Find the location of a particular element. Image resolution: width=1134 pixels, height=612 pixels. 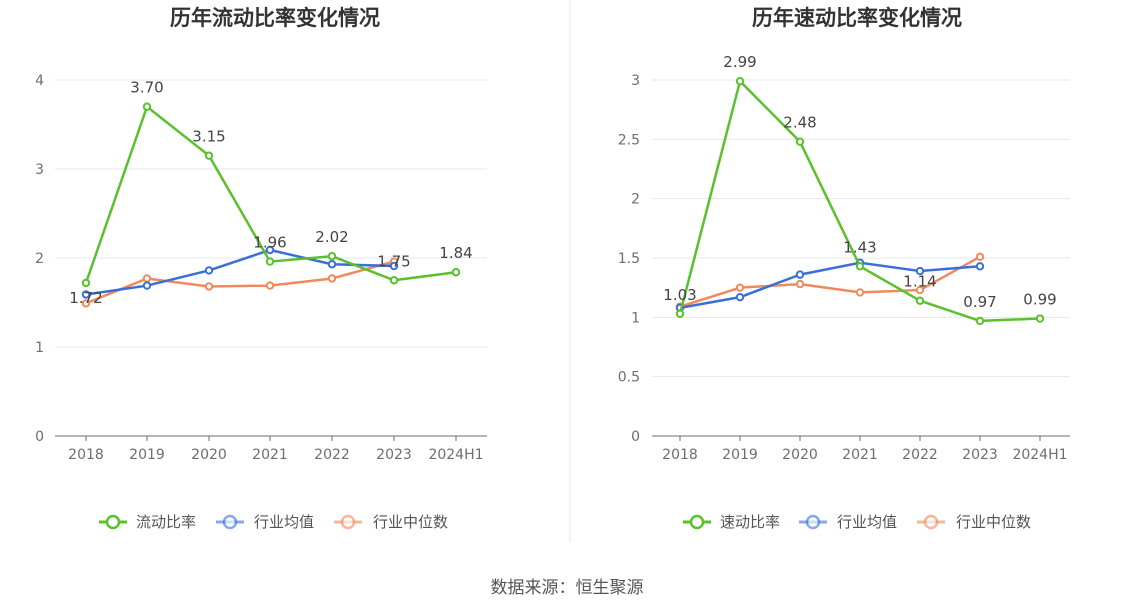

data-label: 2.48 is located at coordinates (799, 123).